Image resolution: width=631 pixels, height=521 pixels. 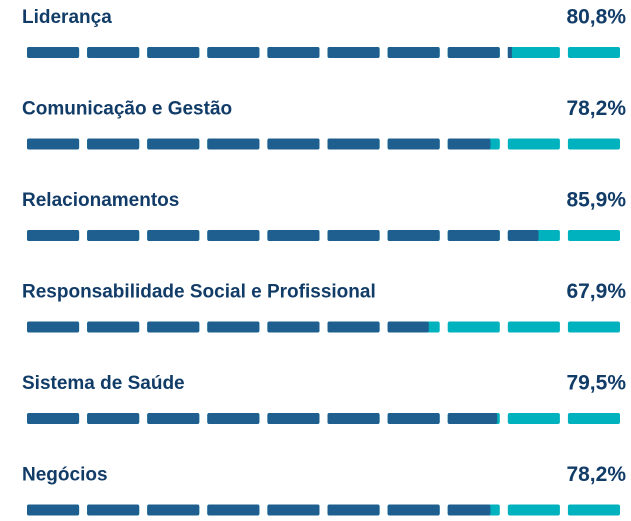 I want to click on item-label: Relacionamentos, so click(x=100, y=200).